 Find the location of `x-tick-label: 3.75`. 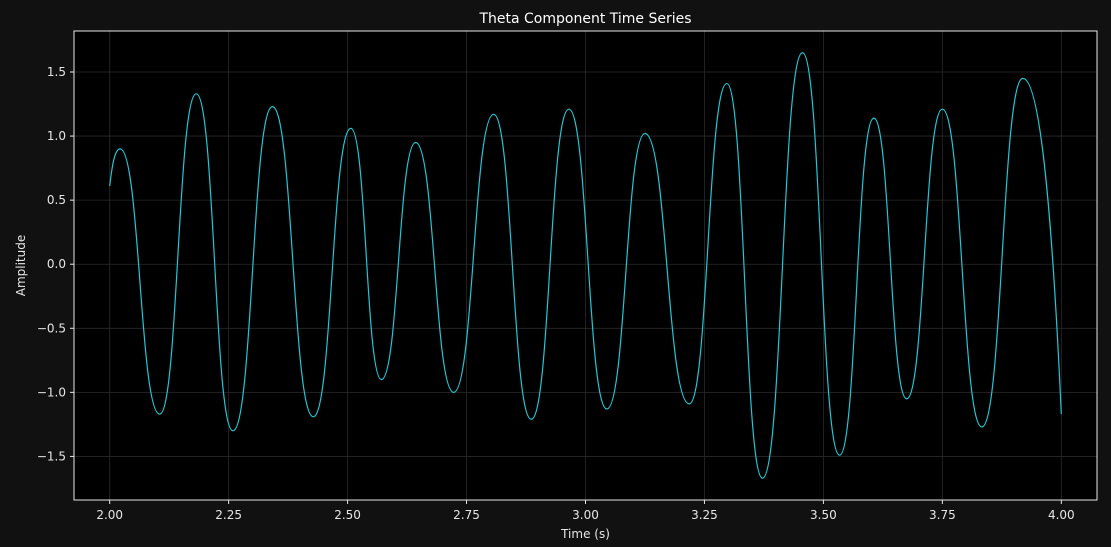

x-tick-label: 3.75 is located at coordinates (942, 515).